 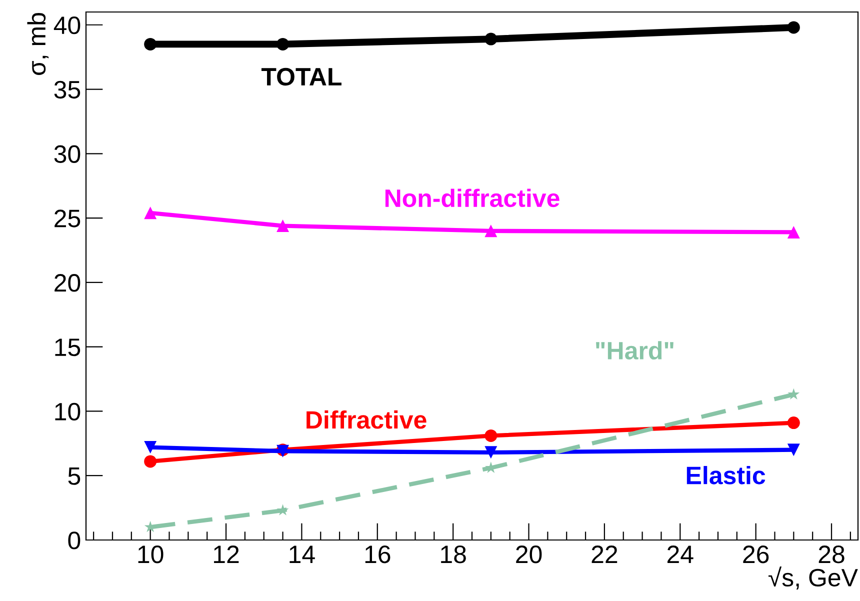 I want to click on series-label: Diffractive, so click(x=366, y=419).